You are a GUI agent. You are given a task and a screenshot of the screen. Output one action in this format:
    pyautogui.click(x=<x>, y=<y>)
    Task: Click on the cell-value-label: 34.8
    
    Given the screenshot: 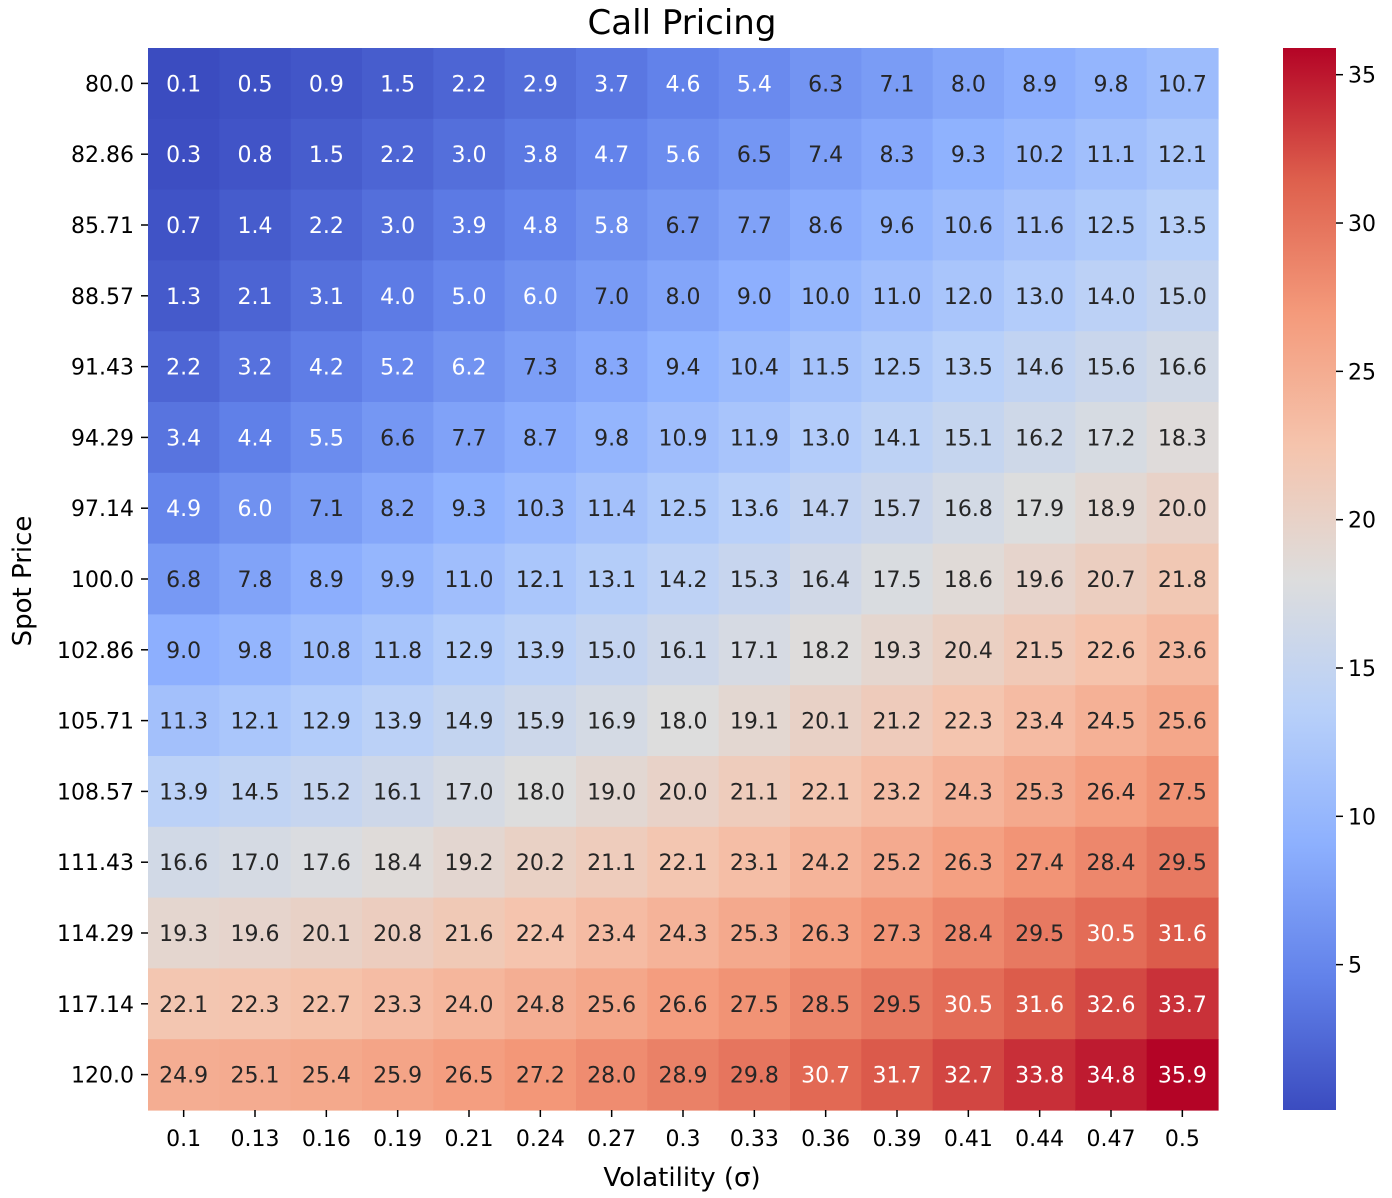 What is the action you would take?
    pyautogui.click(x=1111, y=1076)
    